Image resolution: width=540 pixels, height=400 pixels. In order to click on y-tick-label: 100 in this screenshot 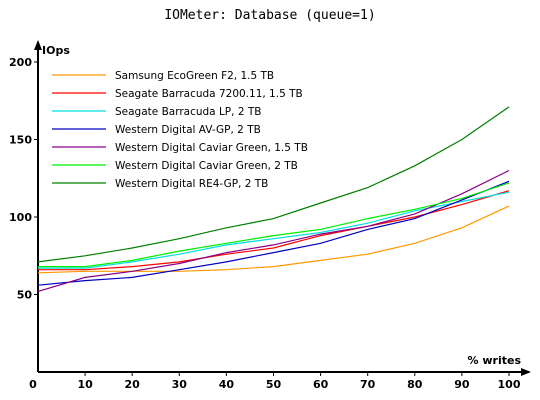, I will do `click(20, 217)`.